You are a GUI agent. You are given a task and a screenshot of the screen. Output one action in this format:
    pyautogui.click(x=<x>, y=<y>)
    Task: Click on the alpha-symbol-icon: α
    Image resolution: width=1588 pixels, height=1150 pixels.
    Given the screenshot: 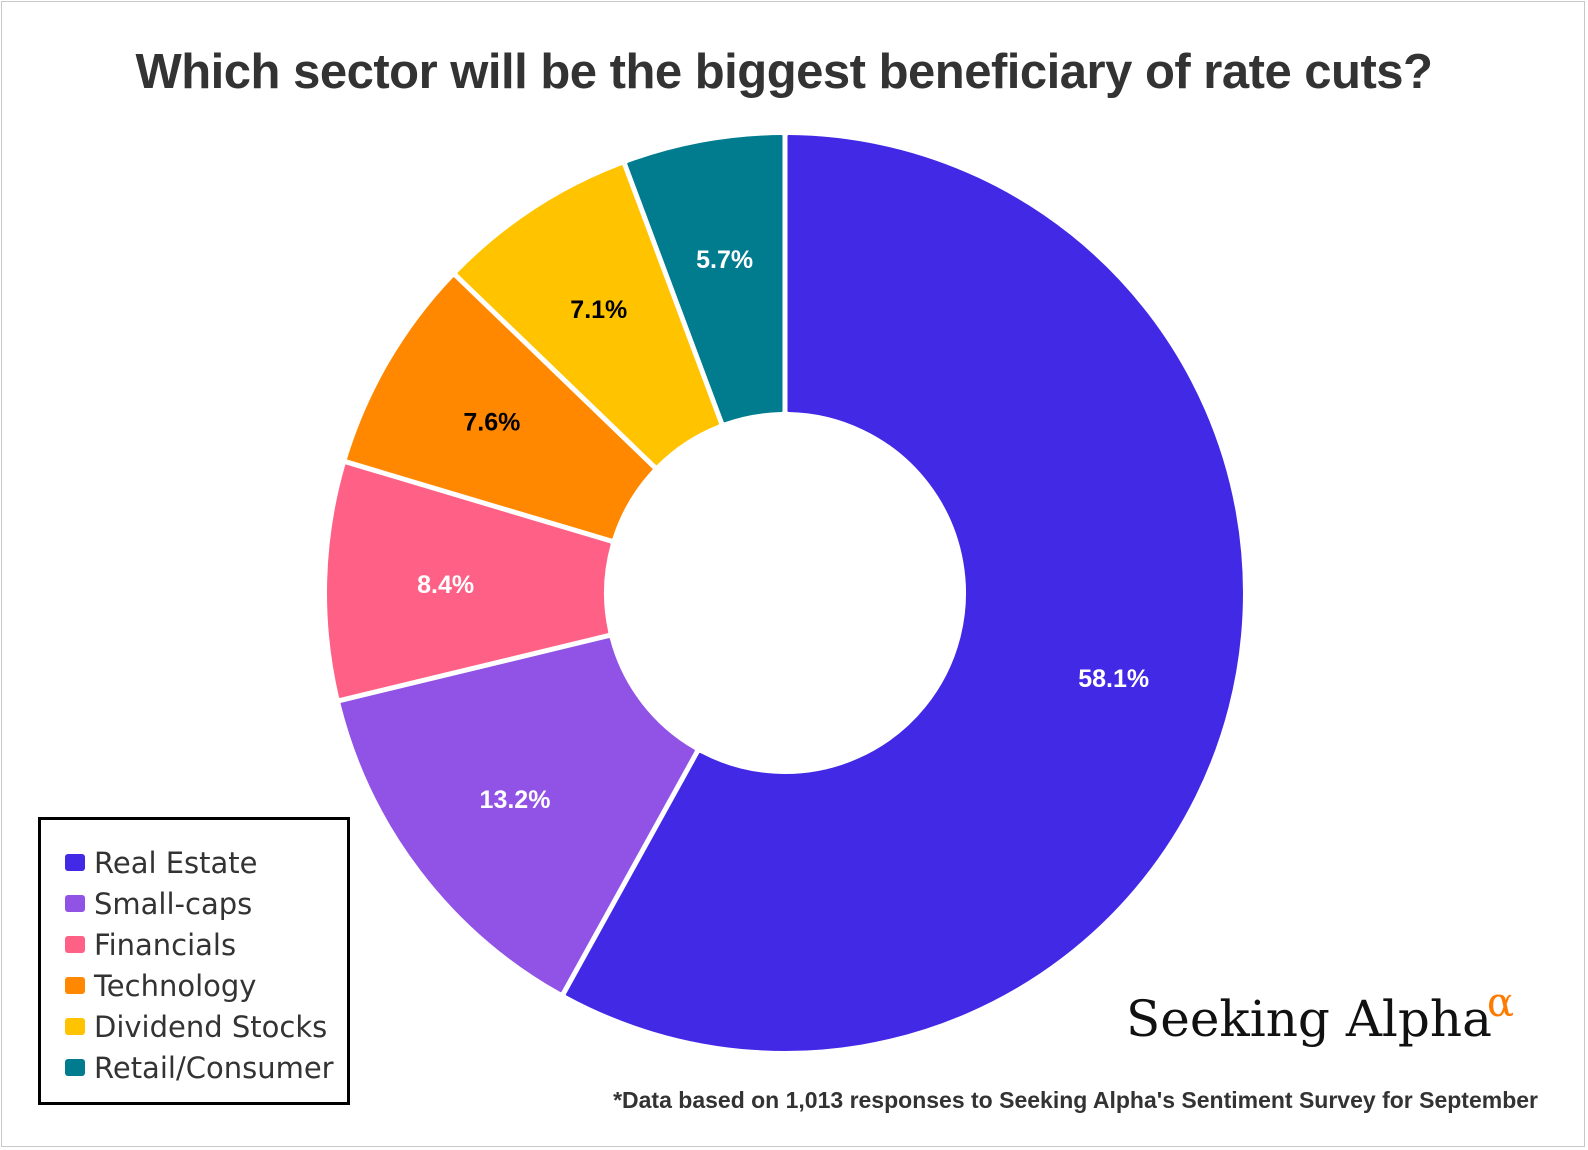 What is the action you would take?
    pyautogui.click(x=1501, y=1003)
    